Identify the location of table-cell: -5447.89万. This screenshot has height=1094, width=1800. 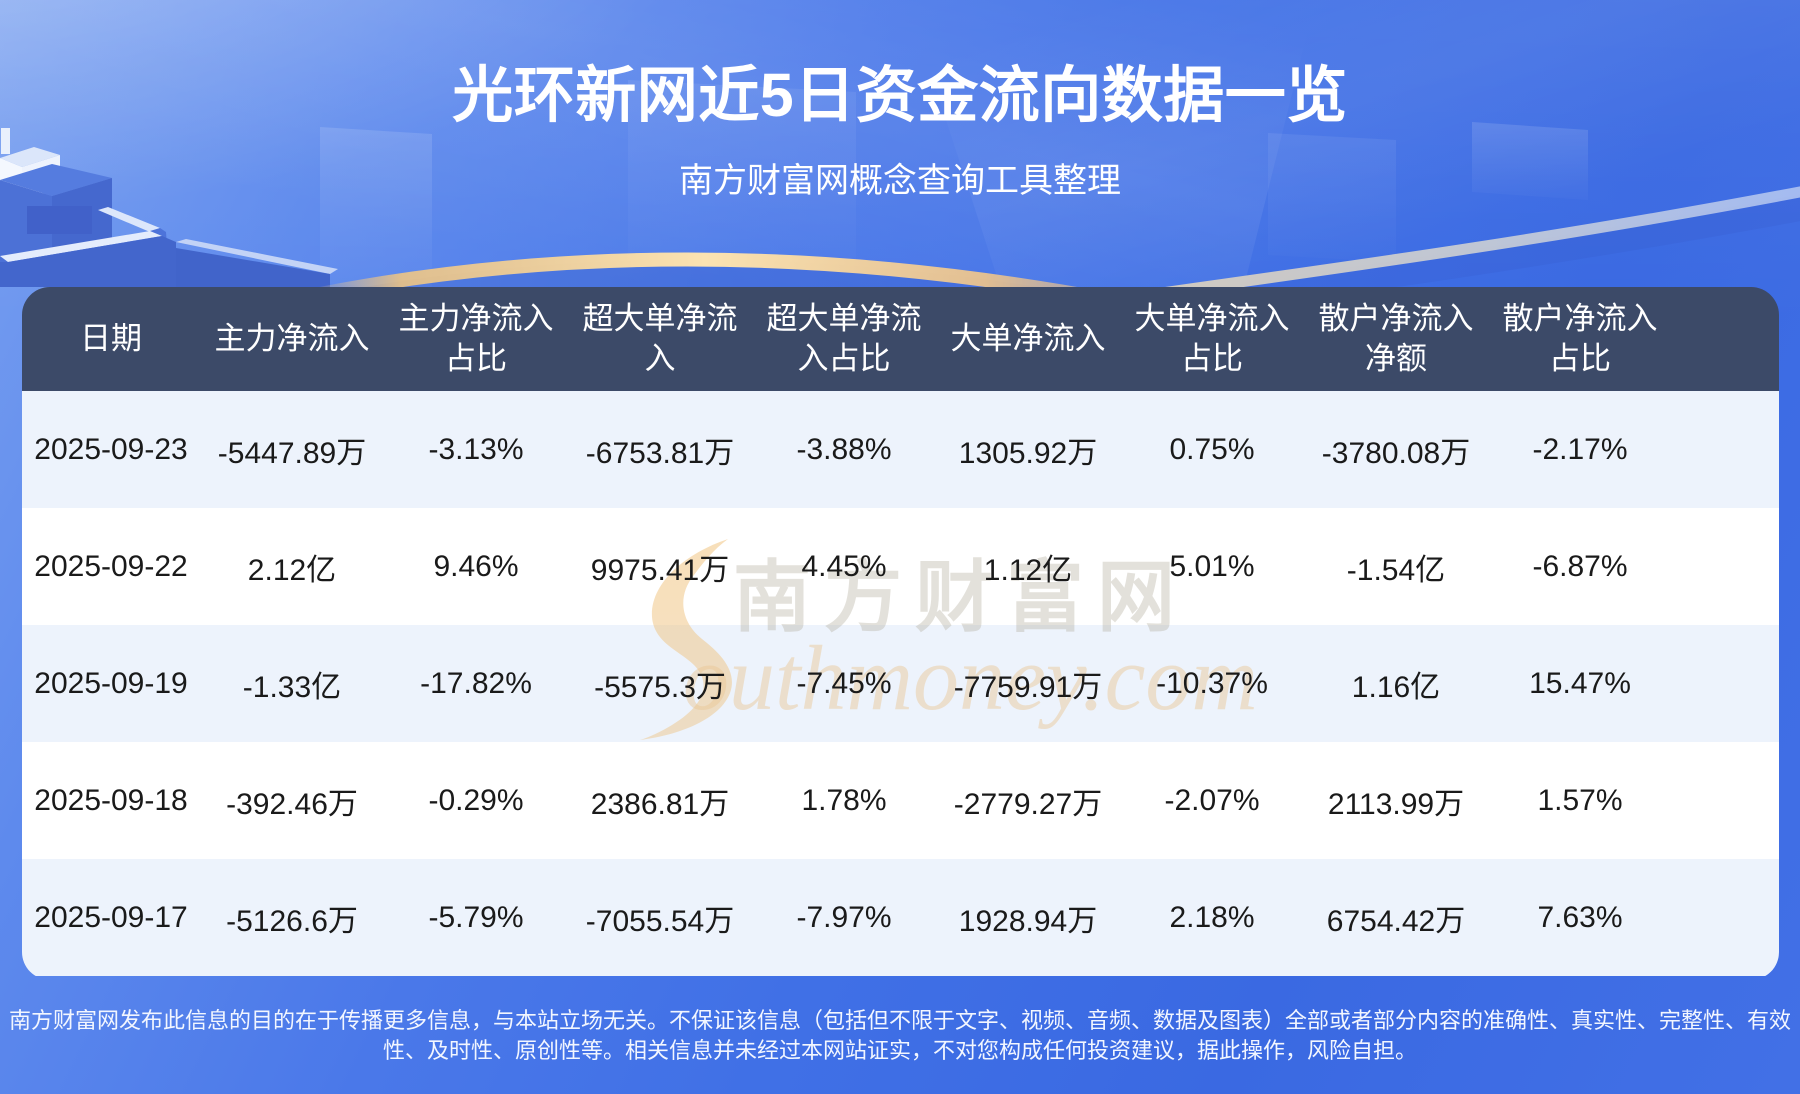
(292, 453).